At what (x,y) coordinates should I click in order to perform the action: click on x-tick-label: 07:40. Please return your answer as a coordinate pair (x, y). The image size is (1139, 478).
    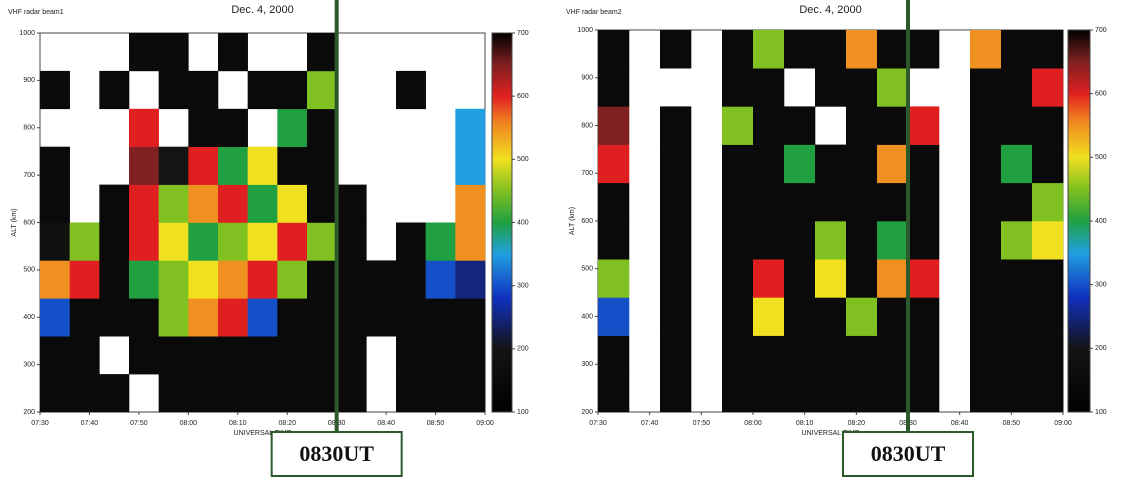
    Looking at the image, I should click on (90, 423).